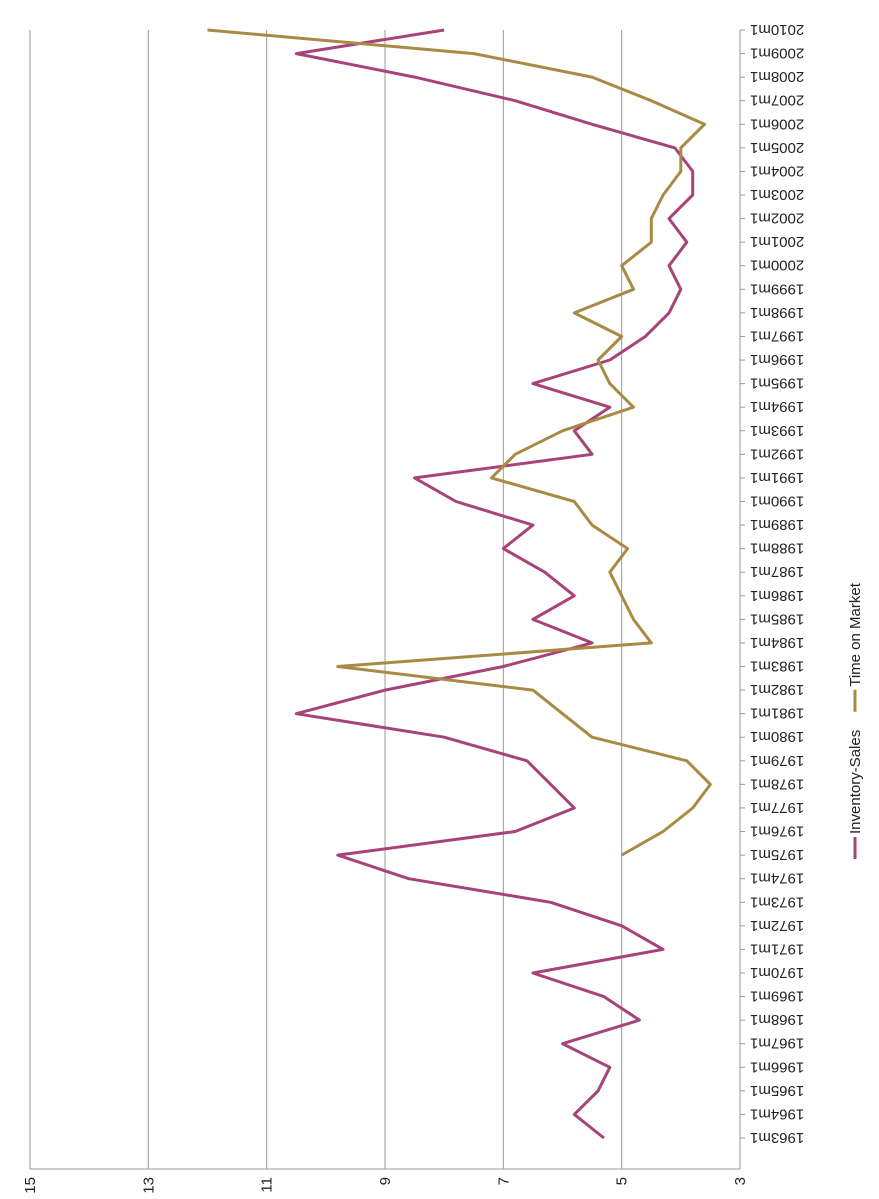 This screenshot has width=879, height=1199. Describe the element at coordinates (777, 1090) in the screenshot. I see `x-tick-label: 1965m1` at that location.